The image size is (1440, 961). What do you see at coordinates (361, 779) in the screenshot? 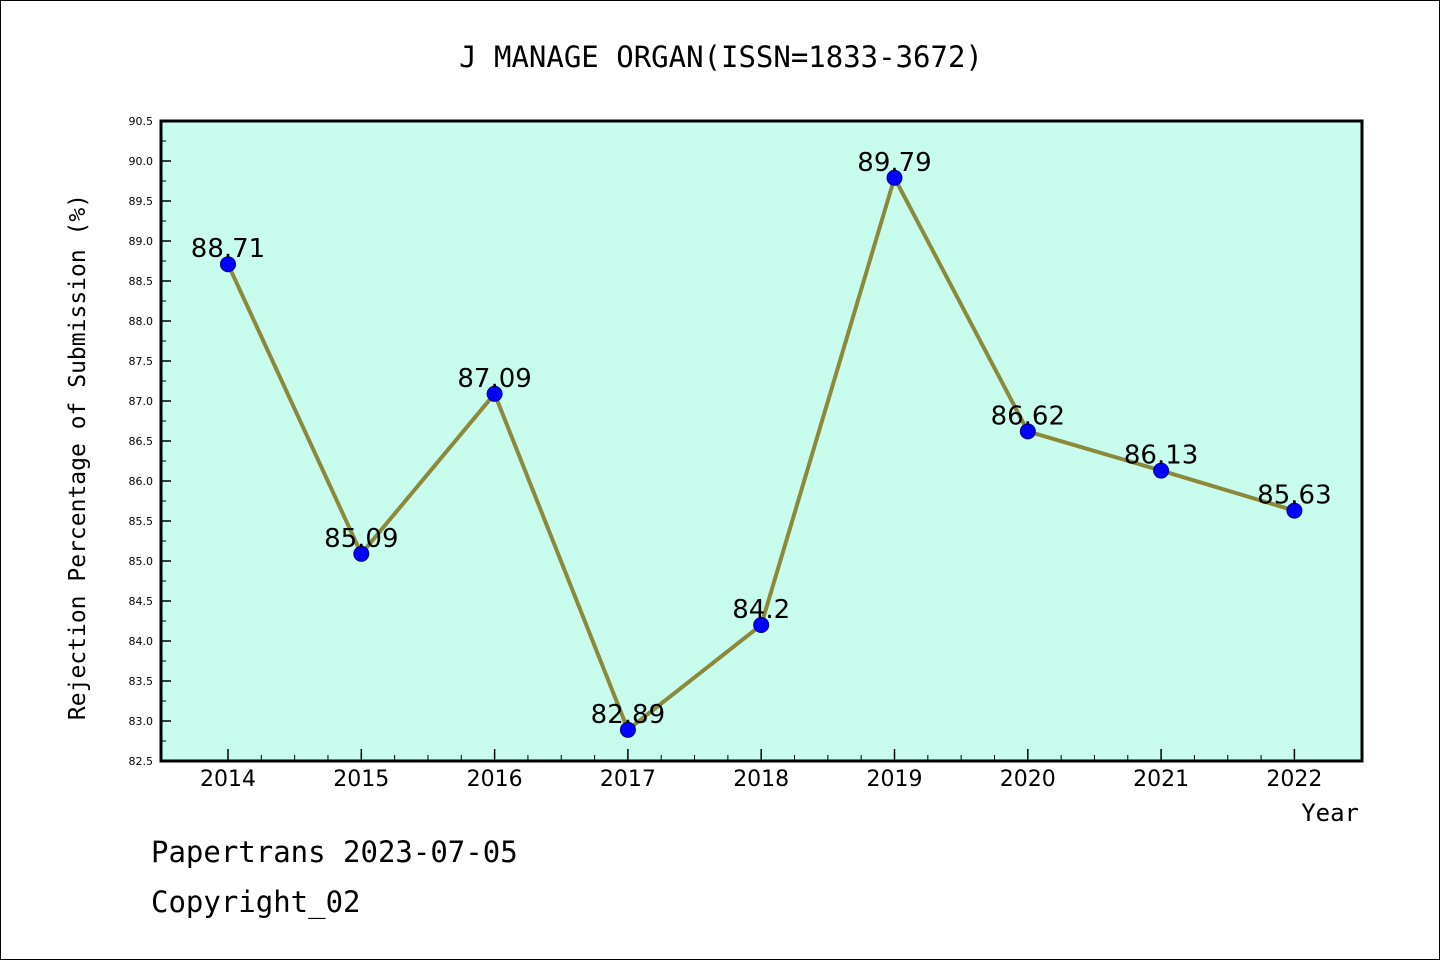
I see `x-tick-label: 2015` at bounding box center [361, 779].